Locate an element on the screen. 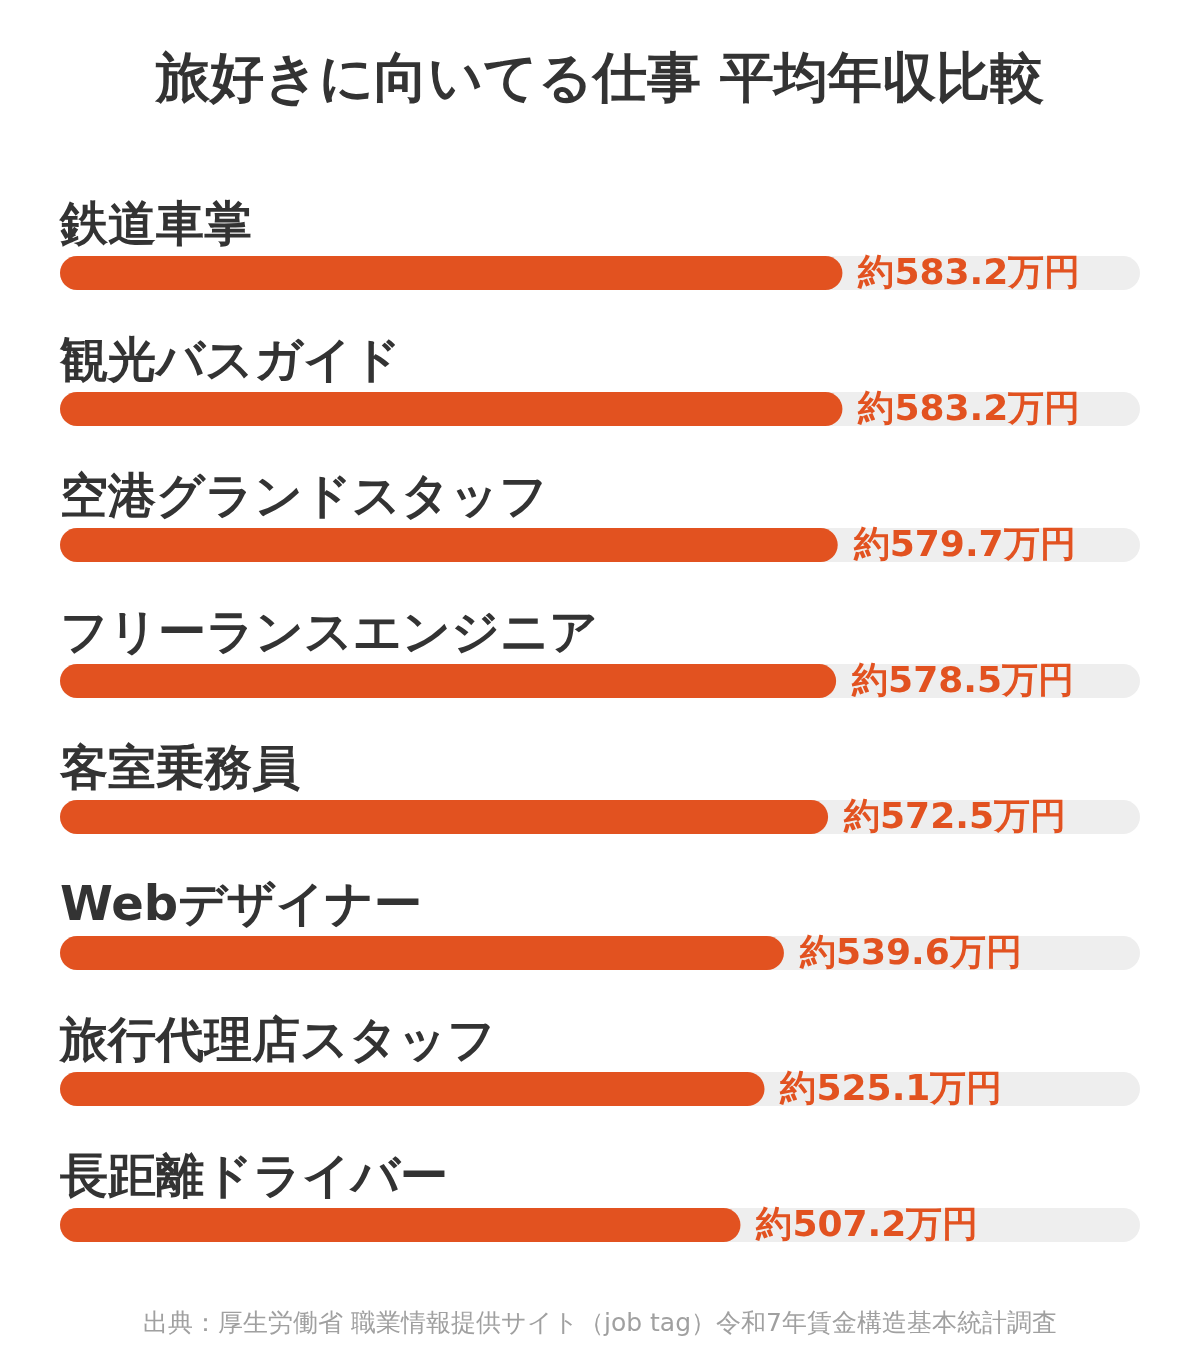 This screenshot has height=1360, width=1200. data-label: 約572.5万円 is located at coordinates (954, 815).